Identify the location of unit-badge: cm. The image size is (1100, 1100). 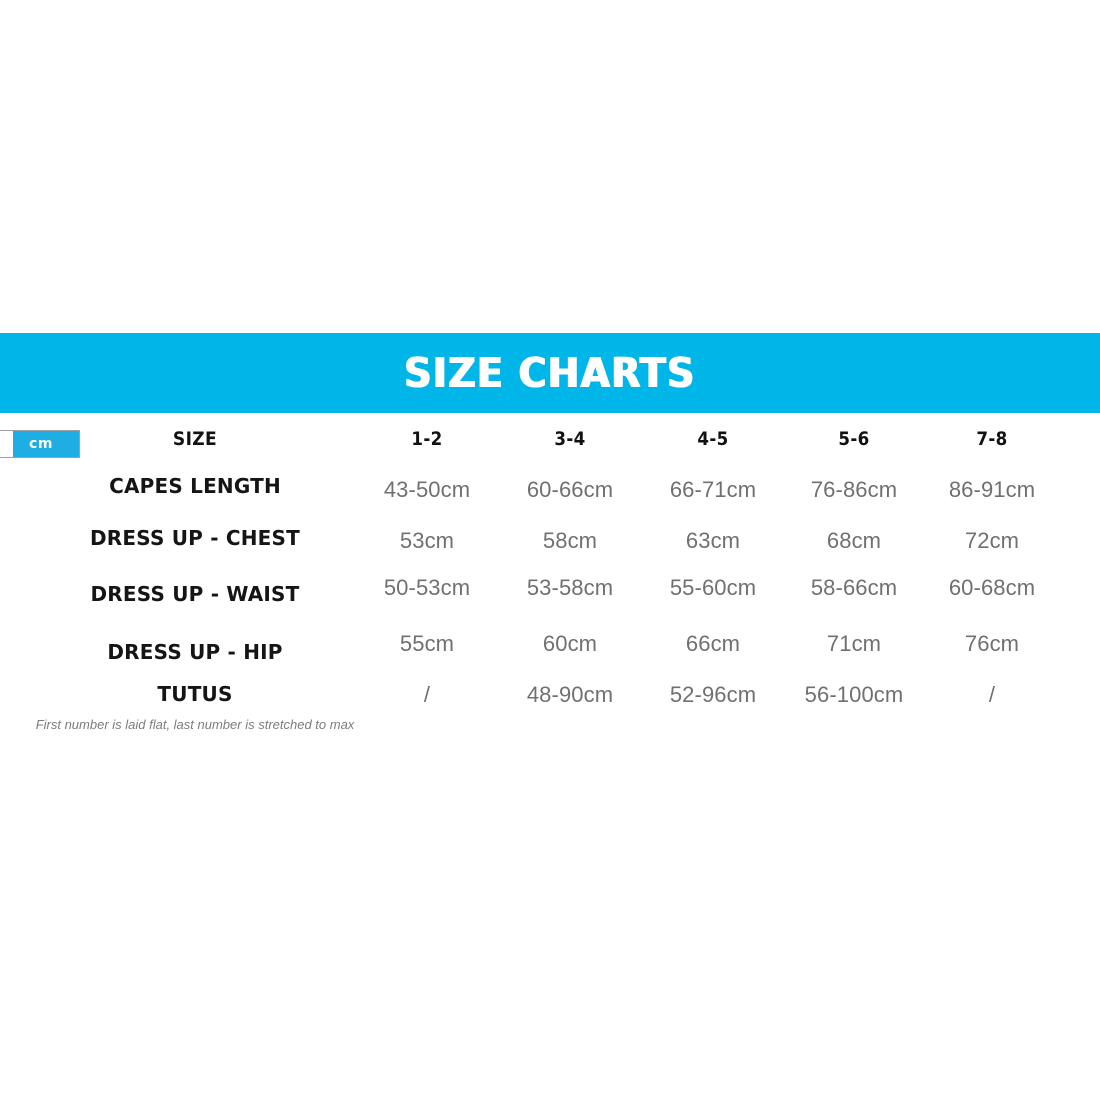
(40, 444).